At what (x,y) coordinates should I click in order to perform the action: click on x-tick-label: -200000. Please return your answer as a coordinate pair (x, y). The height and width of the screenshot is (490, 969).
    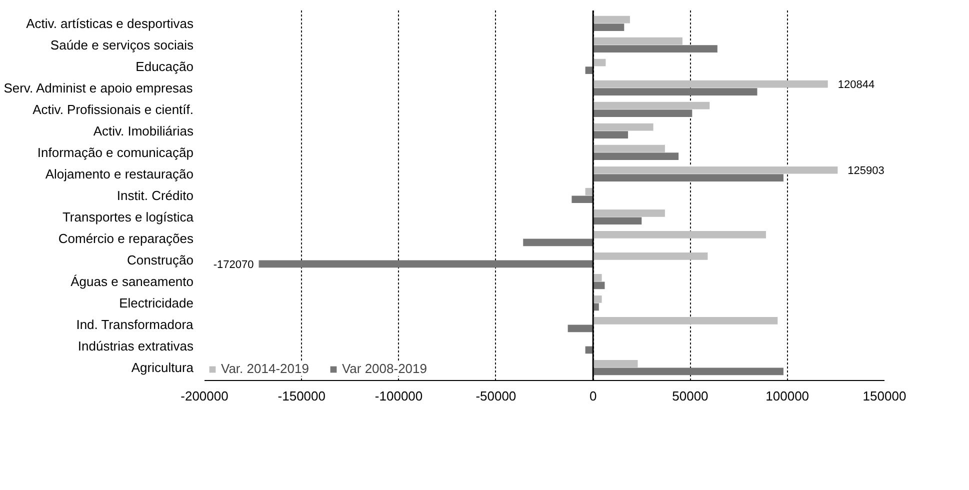
    Looking at the image, I should click on (204, 396).